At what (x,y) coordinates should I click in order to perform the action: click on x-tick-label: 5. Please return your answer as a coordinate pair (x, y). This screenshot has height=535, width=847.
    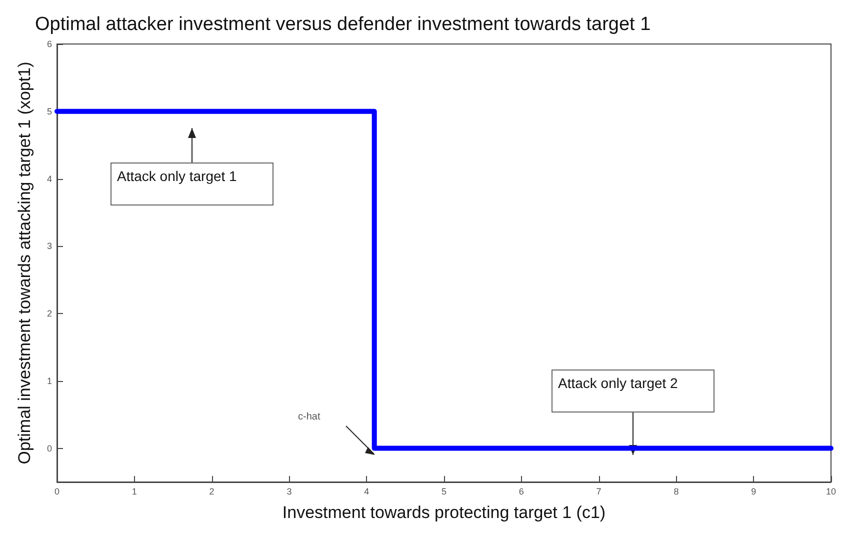
    Looking at the image, I should click on (444, 491).